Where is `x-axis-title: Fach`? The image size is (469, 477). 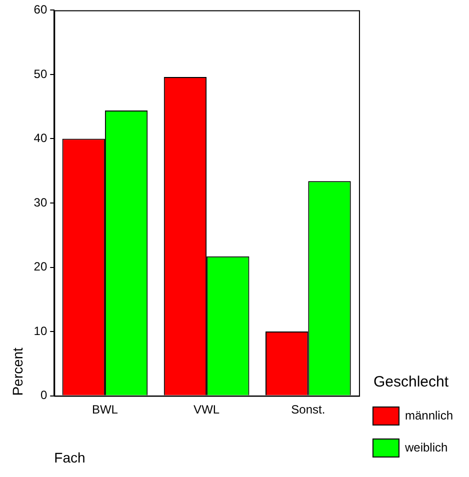
x-axis-title: Fach is located at coordinates (70, 457).